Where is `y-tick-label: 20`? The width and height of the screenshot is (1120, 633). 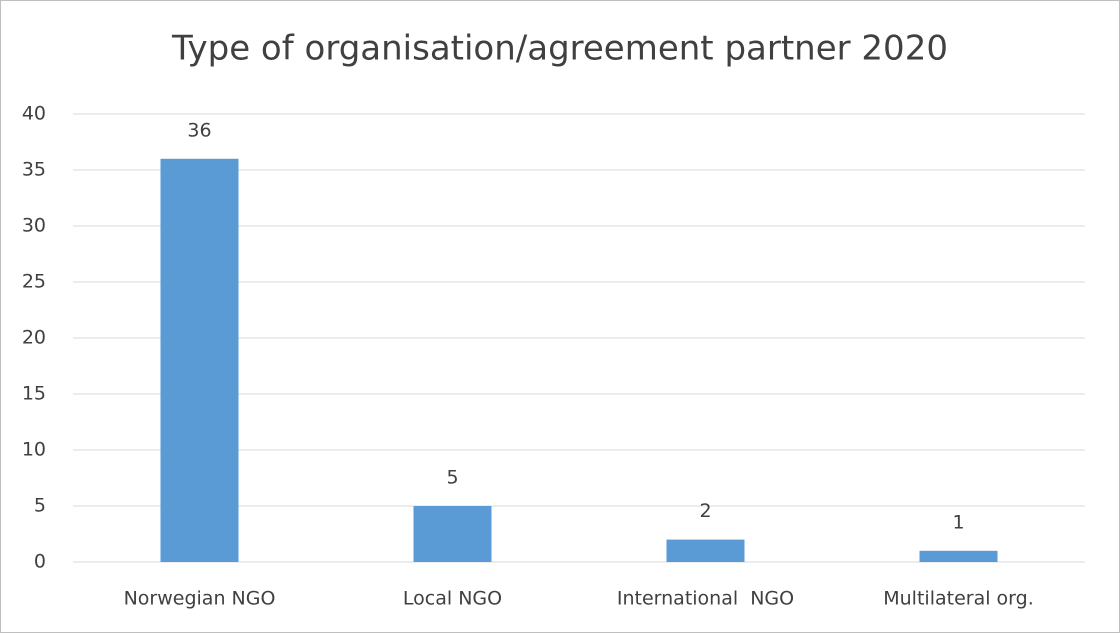
y-tick-label: 20 is located at coordinates (34, 338).